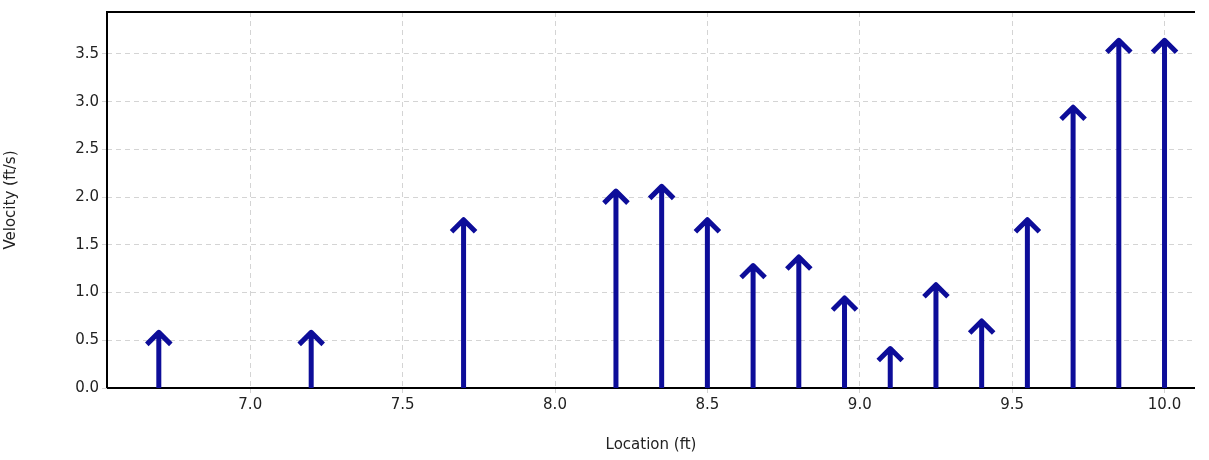 This screenshot has width=1209, height=460. Describe the element at coordinates (1012, 403) in the screenshot. I see `x-tick-label: 9.5` at that location.